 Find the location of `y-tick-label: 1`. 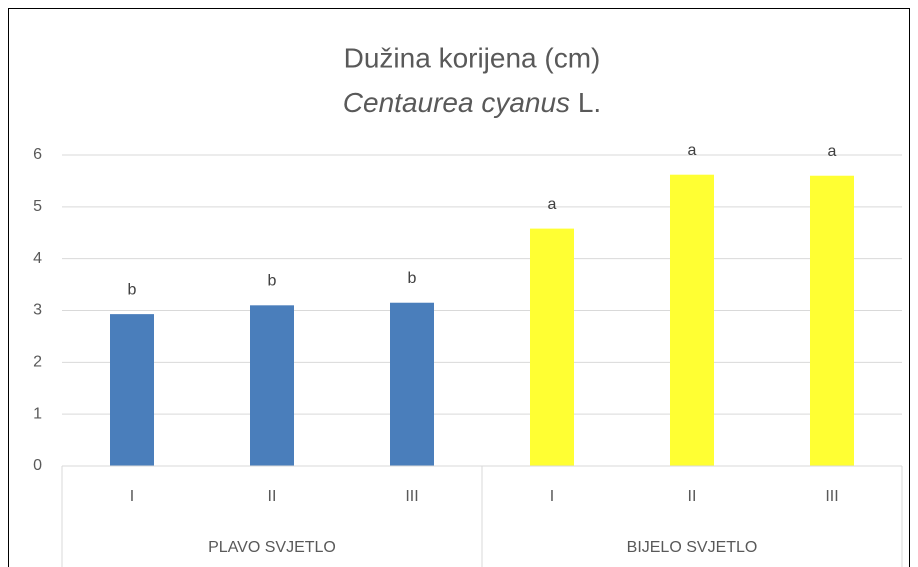

y-tick-label: 1 is located at coordinates (37, 413).